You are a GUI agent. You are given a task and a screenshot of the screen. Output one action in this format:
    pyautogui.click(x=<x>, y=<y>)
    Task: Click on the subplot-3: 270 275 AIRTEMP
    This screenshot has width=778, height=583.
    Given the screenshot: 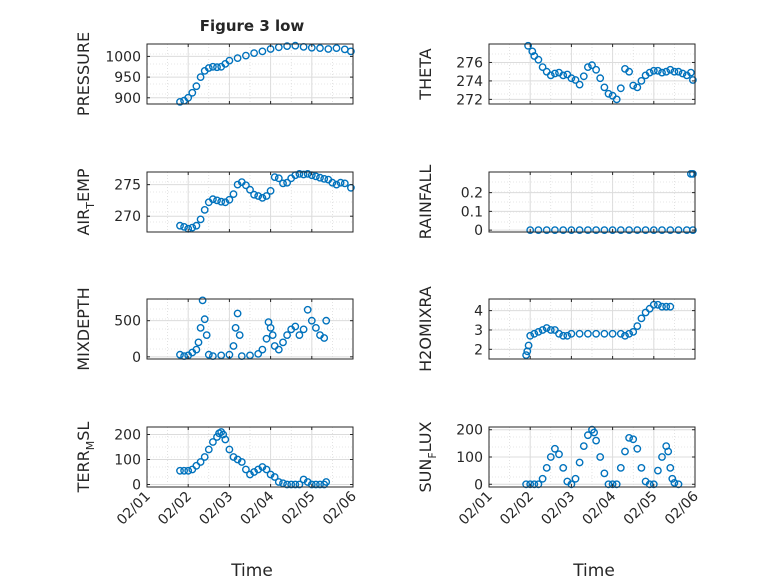 What is the action you would take?
    pyautogui.click(x=214, y=202)
    